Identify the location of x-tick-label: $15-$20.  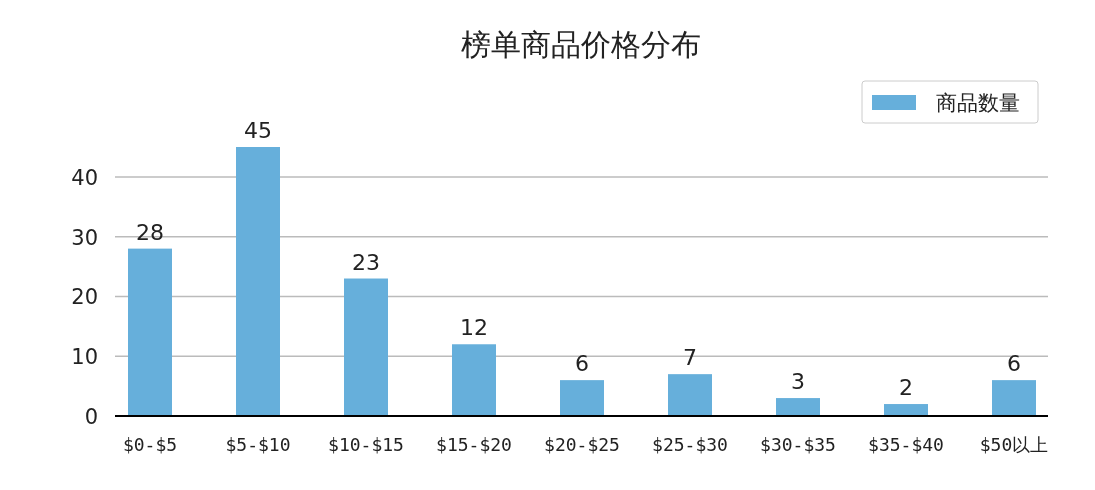
(474, 444).